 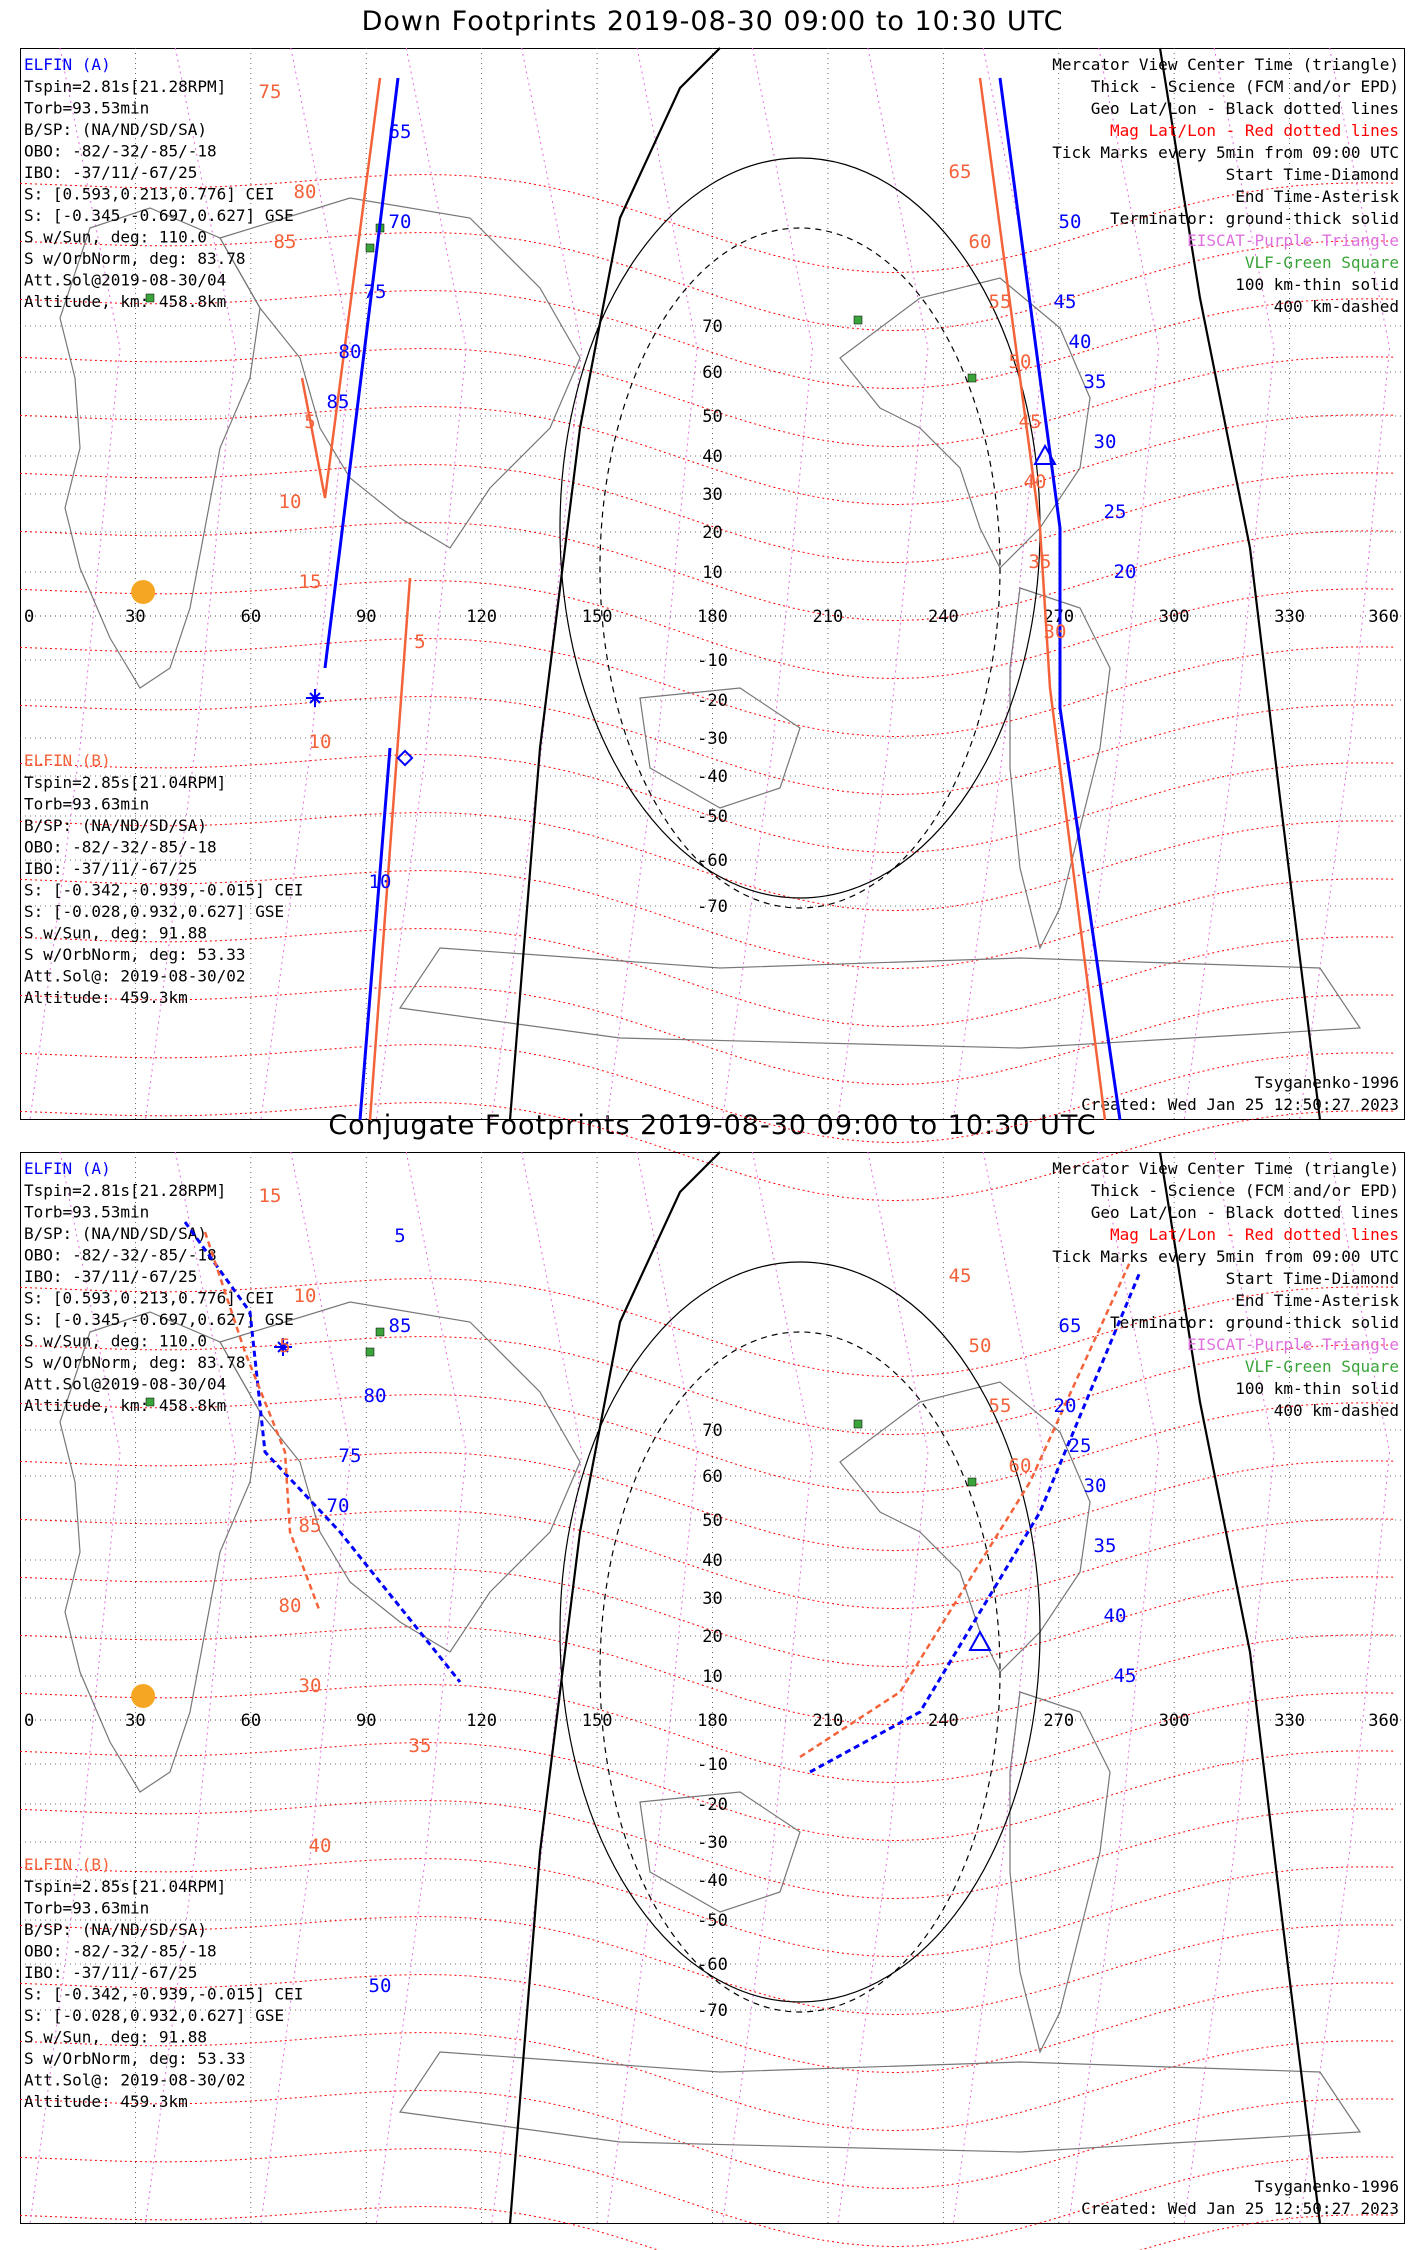 I want to click on lon-tick-label: 330, so click(x=1289, y=617).